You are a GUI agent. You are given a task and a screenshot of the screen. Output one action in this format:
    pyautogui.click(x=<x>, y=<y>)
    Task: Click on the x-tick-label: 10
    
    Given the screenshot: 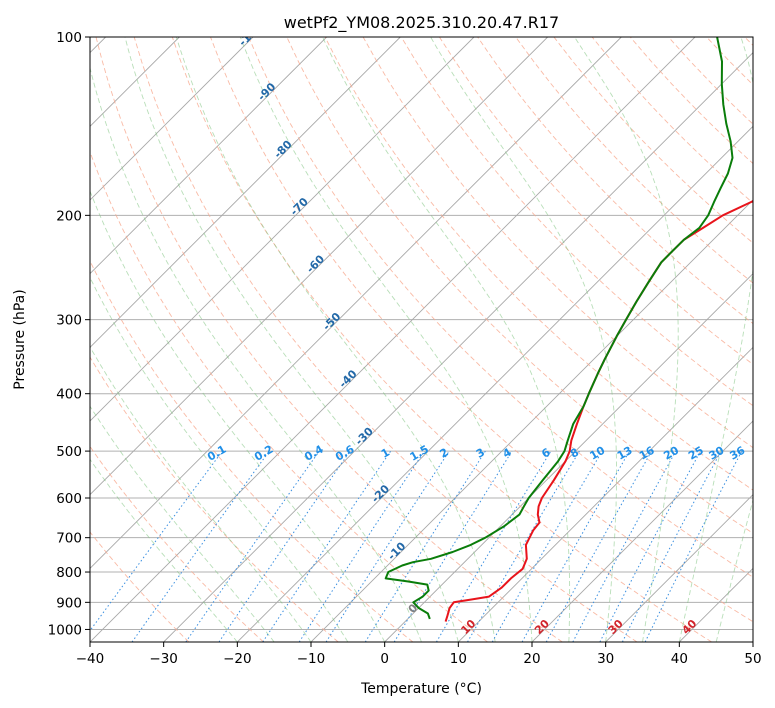 What is the action you would take?
    pyautogui.click(x=458, y=659)
    